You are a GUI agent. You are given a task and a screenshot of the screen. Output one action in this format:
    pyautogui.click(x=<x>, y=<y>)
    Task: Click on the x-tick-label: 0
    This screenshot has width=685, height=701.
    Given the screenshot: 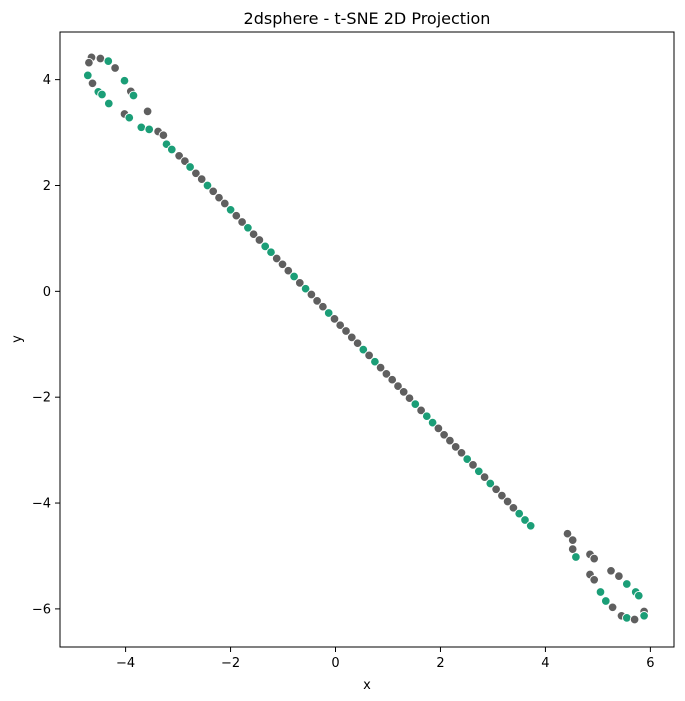 What is the action you would take?
    pyautogui.click(x=335, y=663)
    